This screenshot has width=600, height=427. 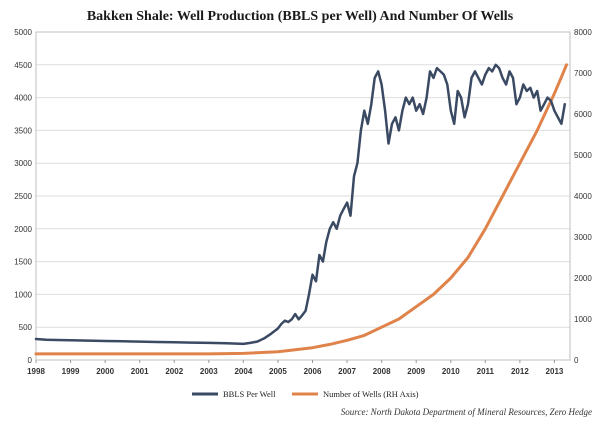 I want to click on right-axis-ticks: 0 1000 2000 3000 4000 5000 6000 7000 8000, so click(x=583, y=196).